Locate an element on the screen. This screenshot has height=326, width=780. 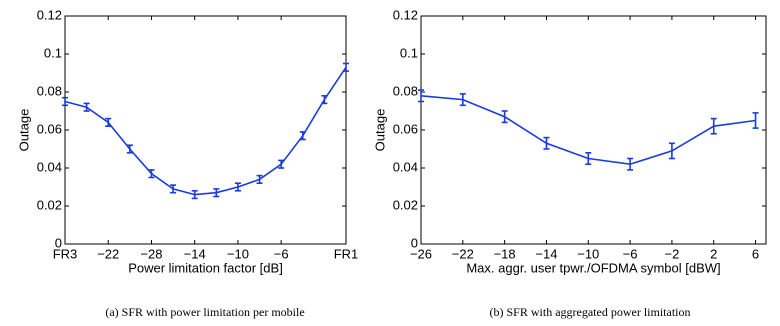
x-tick-label: −28 is located at coordinates (151, 253).